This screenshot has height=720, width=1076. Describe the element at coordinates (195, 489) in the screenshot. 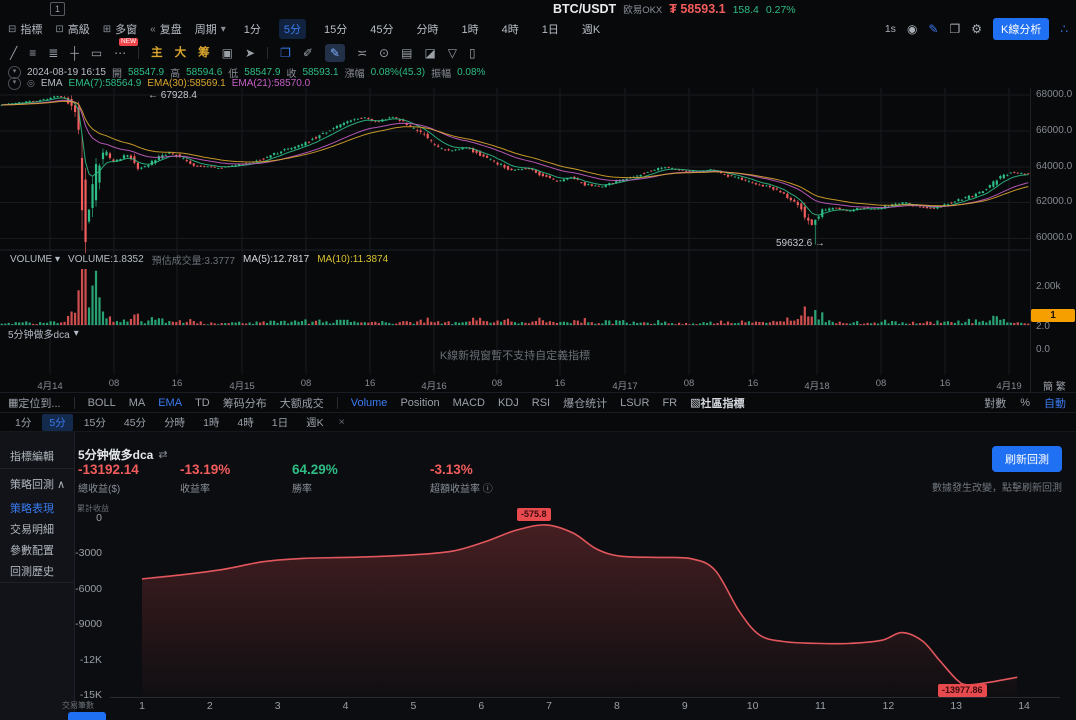

I see `stat-label: 收益率` at that location.